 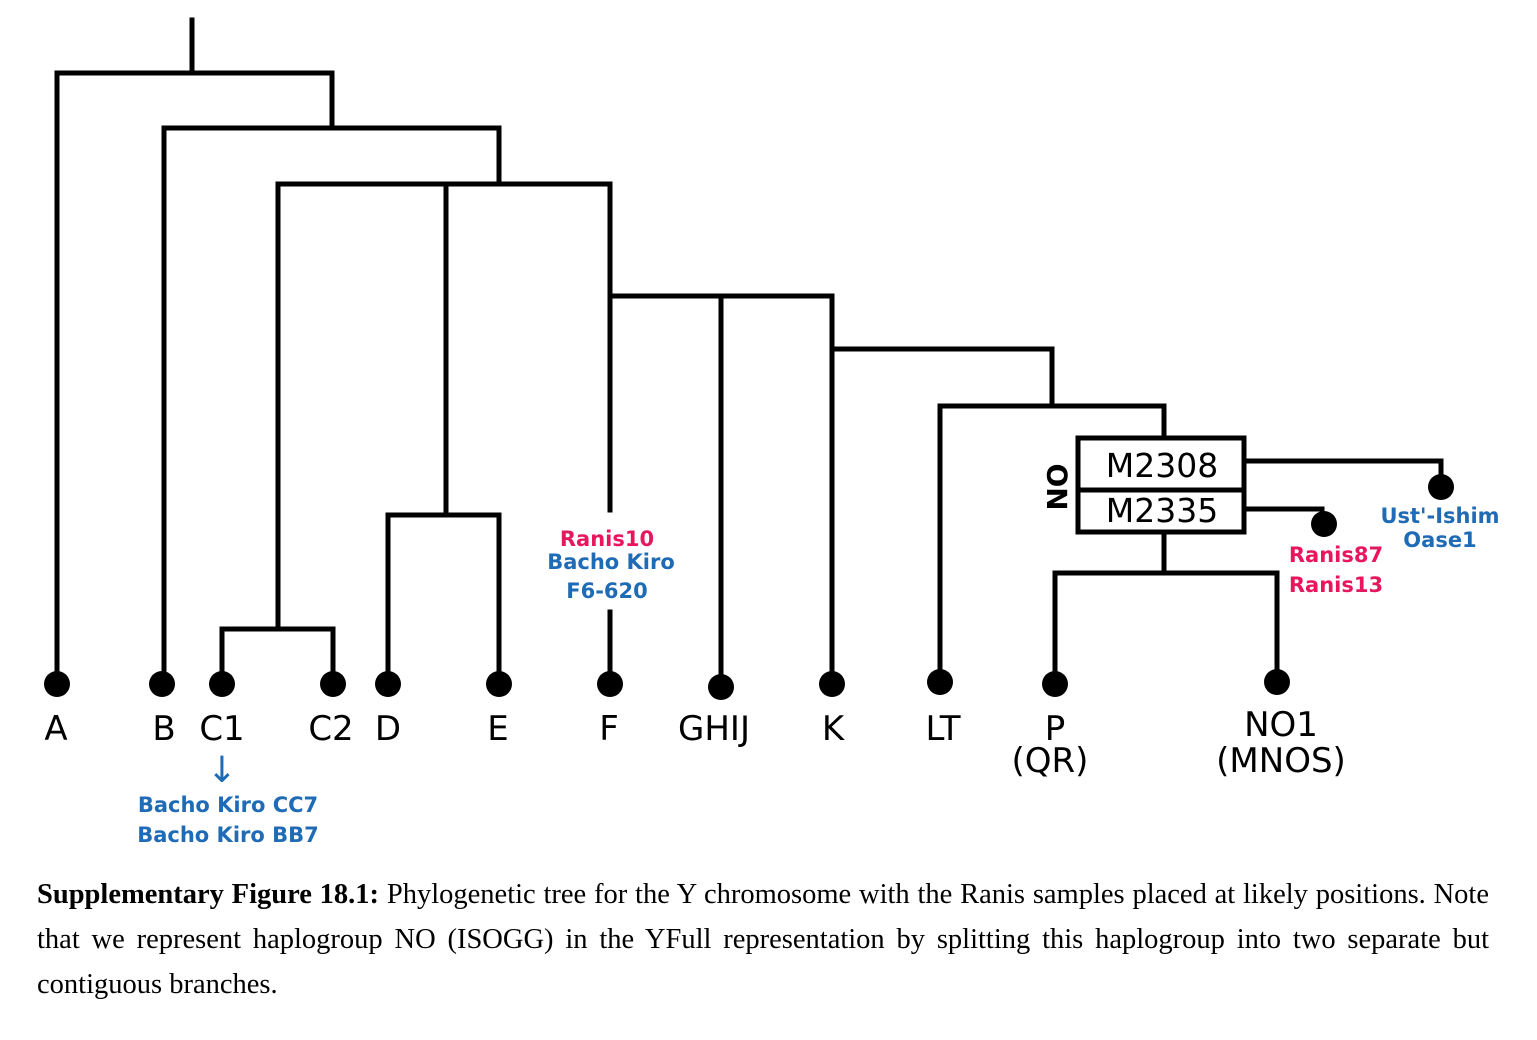 What do you see at coordinates (1050, 761) in the screenshot?
I see `tip-label-p-sub: (QR)` at bounding box center [1050, 761].